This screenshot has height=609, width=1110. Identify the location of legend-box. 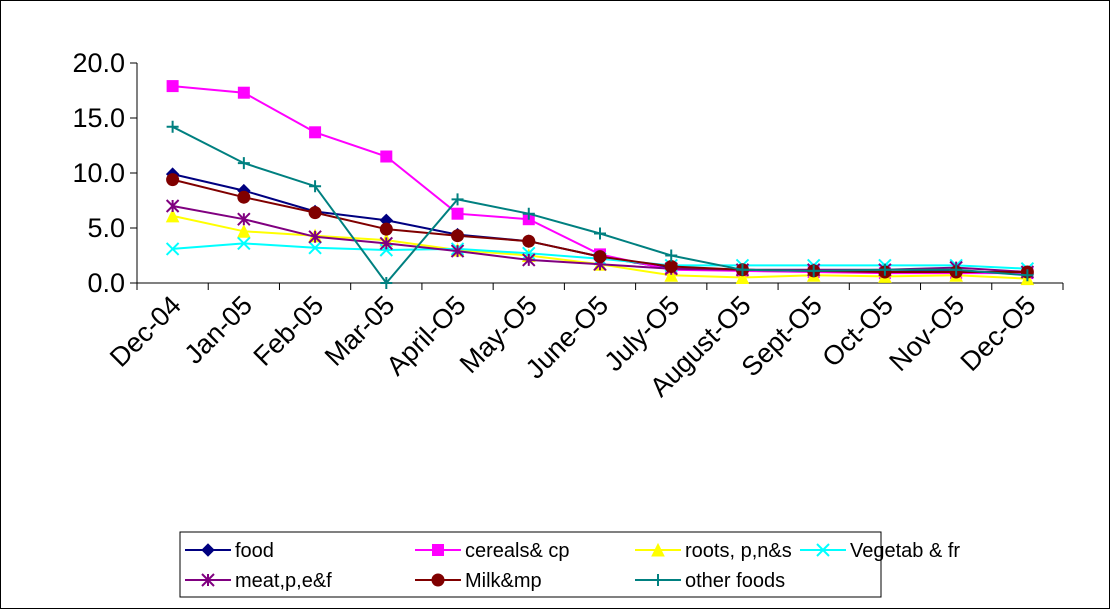
(530, 564).